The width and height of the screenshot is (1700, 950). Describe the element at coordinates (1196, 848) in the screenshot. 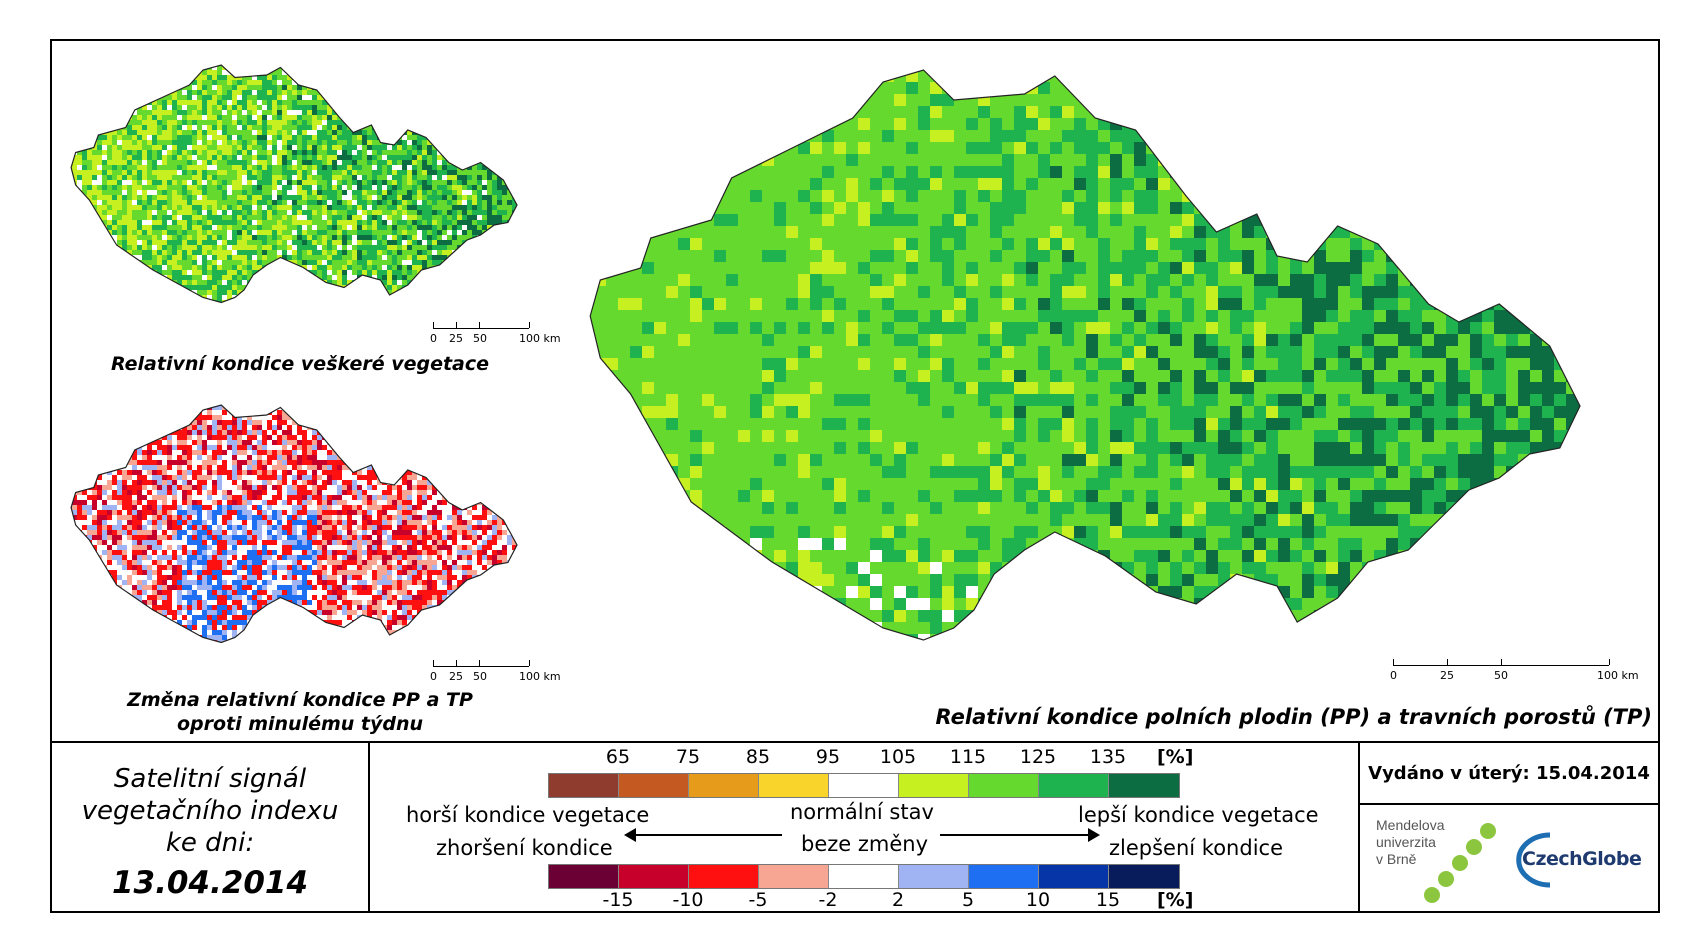

I see `better-change-label: zlepšení kondice` at that location.